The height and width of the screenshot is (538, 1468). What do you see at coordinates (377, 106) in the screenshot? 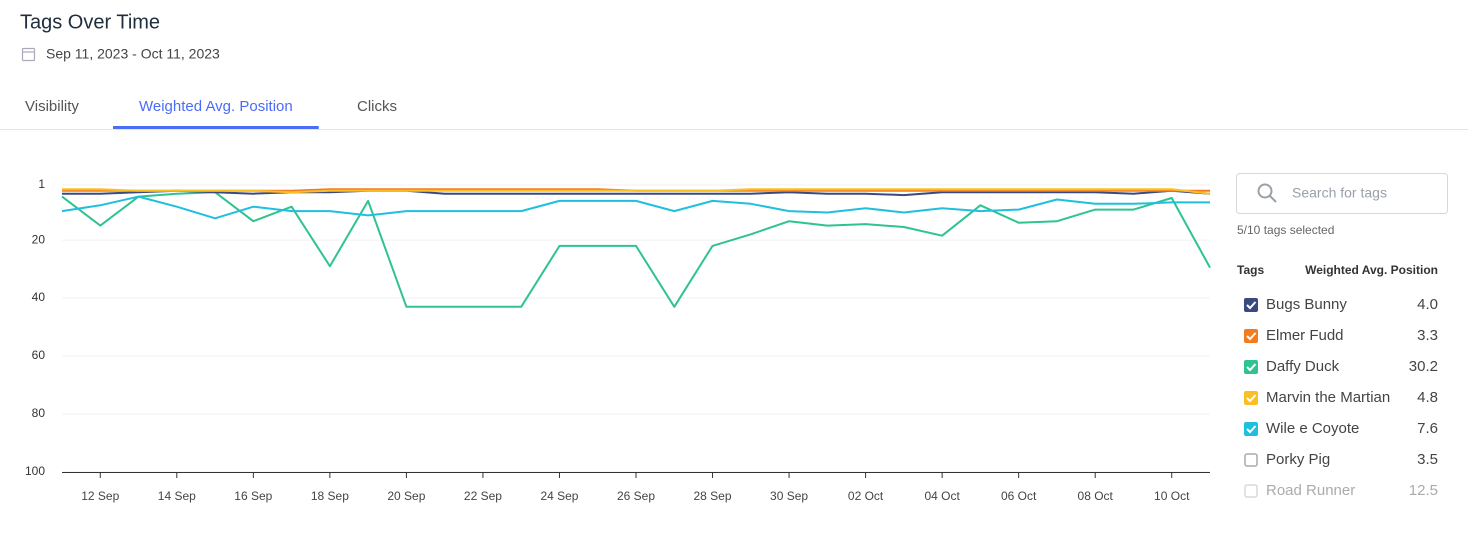
I see `tab: Clicks` at bounding box center [377, 106].